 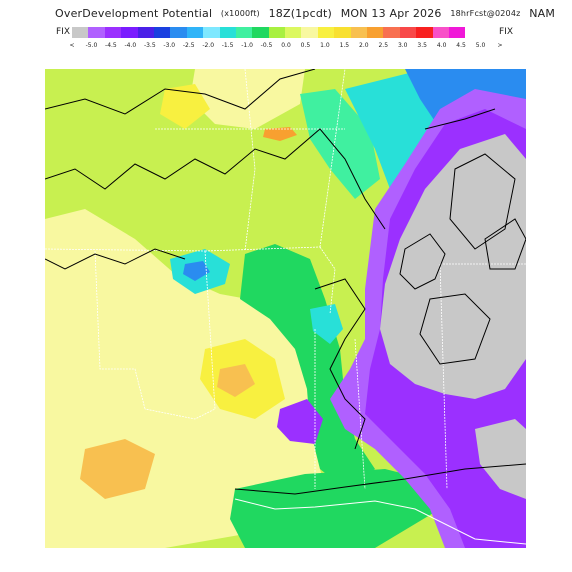 What do you see at coordinates (441, 45) in the screenshot?
I see `legend-tick-label: 4.0` at bounding box center [441, 45].